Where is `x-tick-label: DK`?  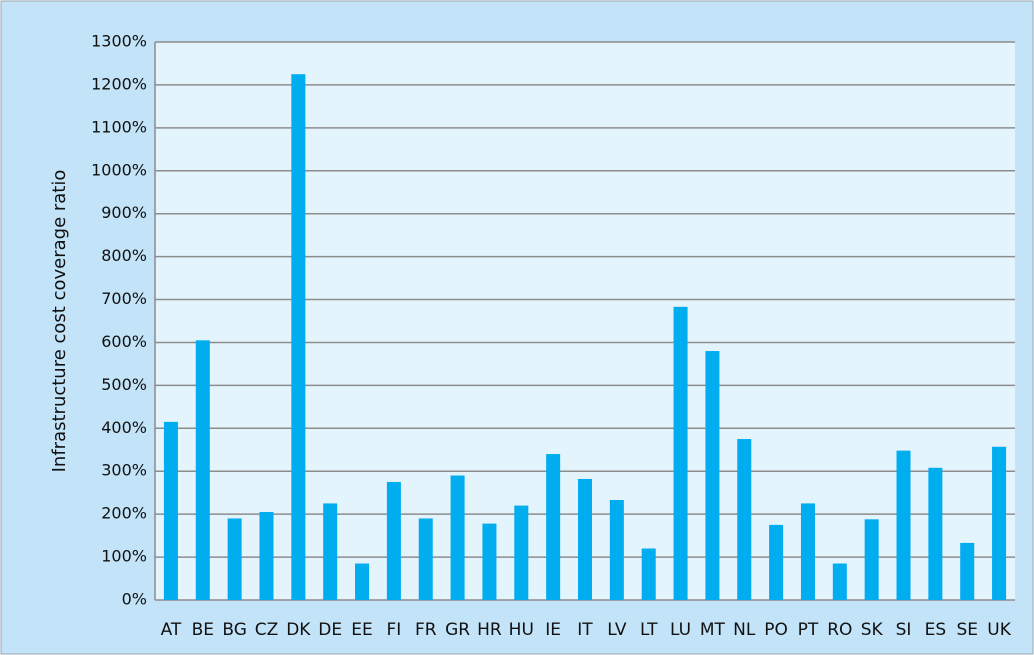 x-tick-label: DK is located at coordinates (298, 630).